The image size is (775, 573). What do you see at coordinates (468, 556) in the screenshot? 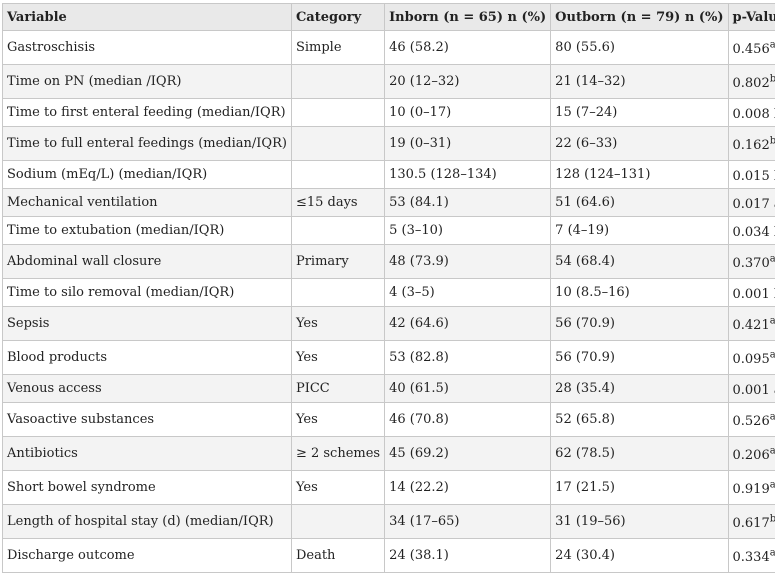
I see `cell-inborn: 24 (38.1)` at bounding box center [468, 556].